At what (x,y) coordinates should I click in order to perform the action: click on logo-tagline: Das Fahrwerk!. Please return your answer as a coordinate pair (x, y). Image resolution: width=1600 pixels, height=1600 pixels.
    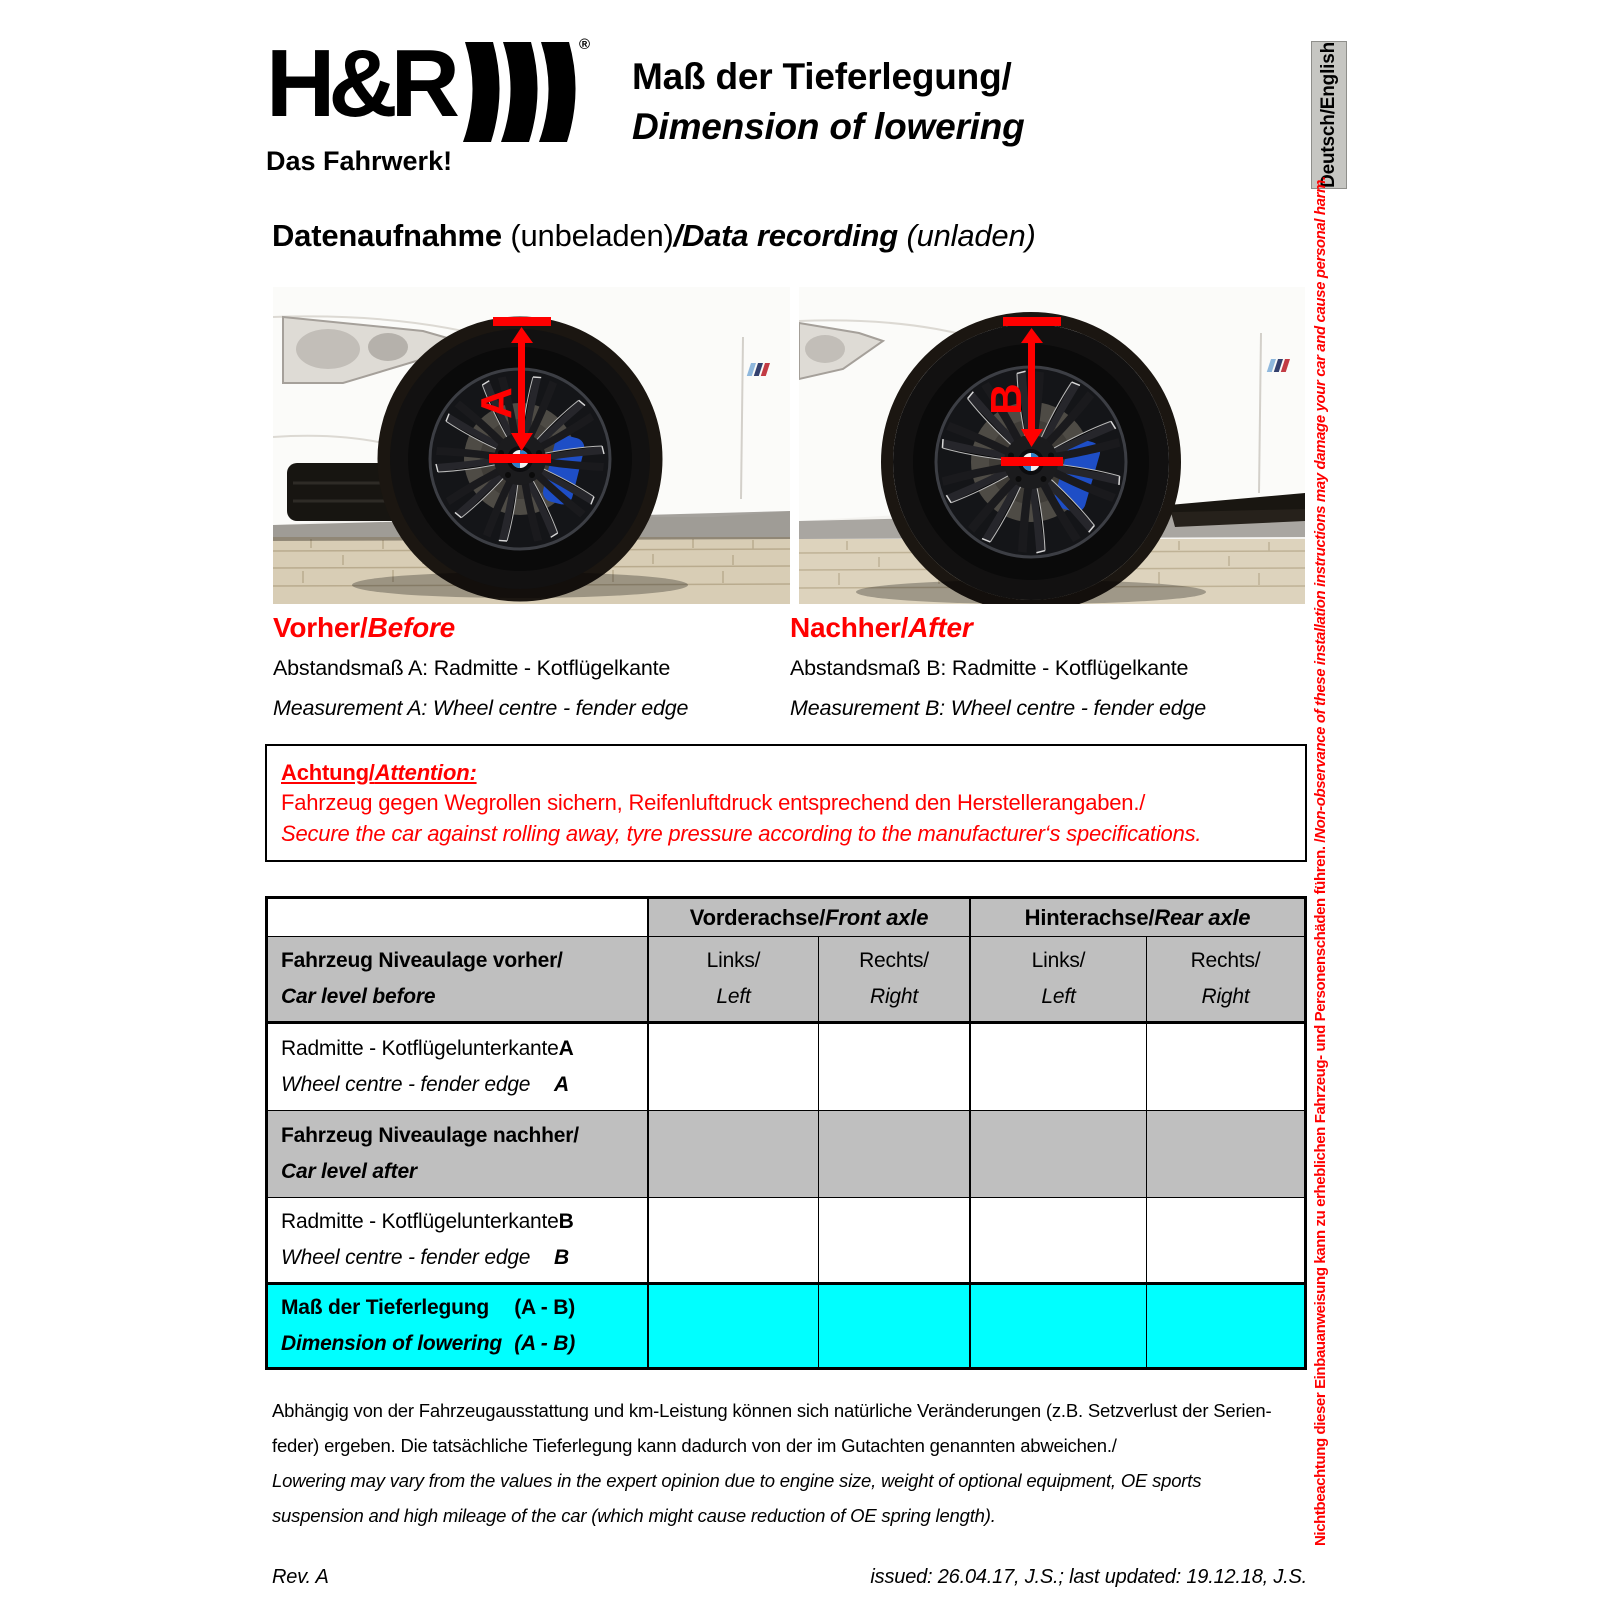
    Looking at the image, I should click on (359, 161).